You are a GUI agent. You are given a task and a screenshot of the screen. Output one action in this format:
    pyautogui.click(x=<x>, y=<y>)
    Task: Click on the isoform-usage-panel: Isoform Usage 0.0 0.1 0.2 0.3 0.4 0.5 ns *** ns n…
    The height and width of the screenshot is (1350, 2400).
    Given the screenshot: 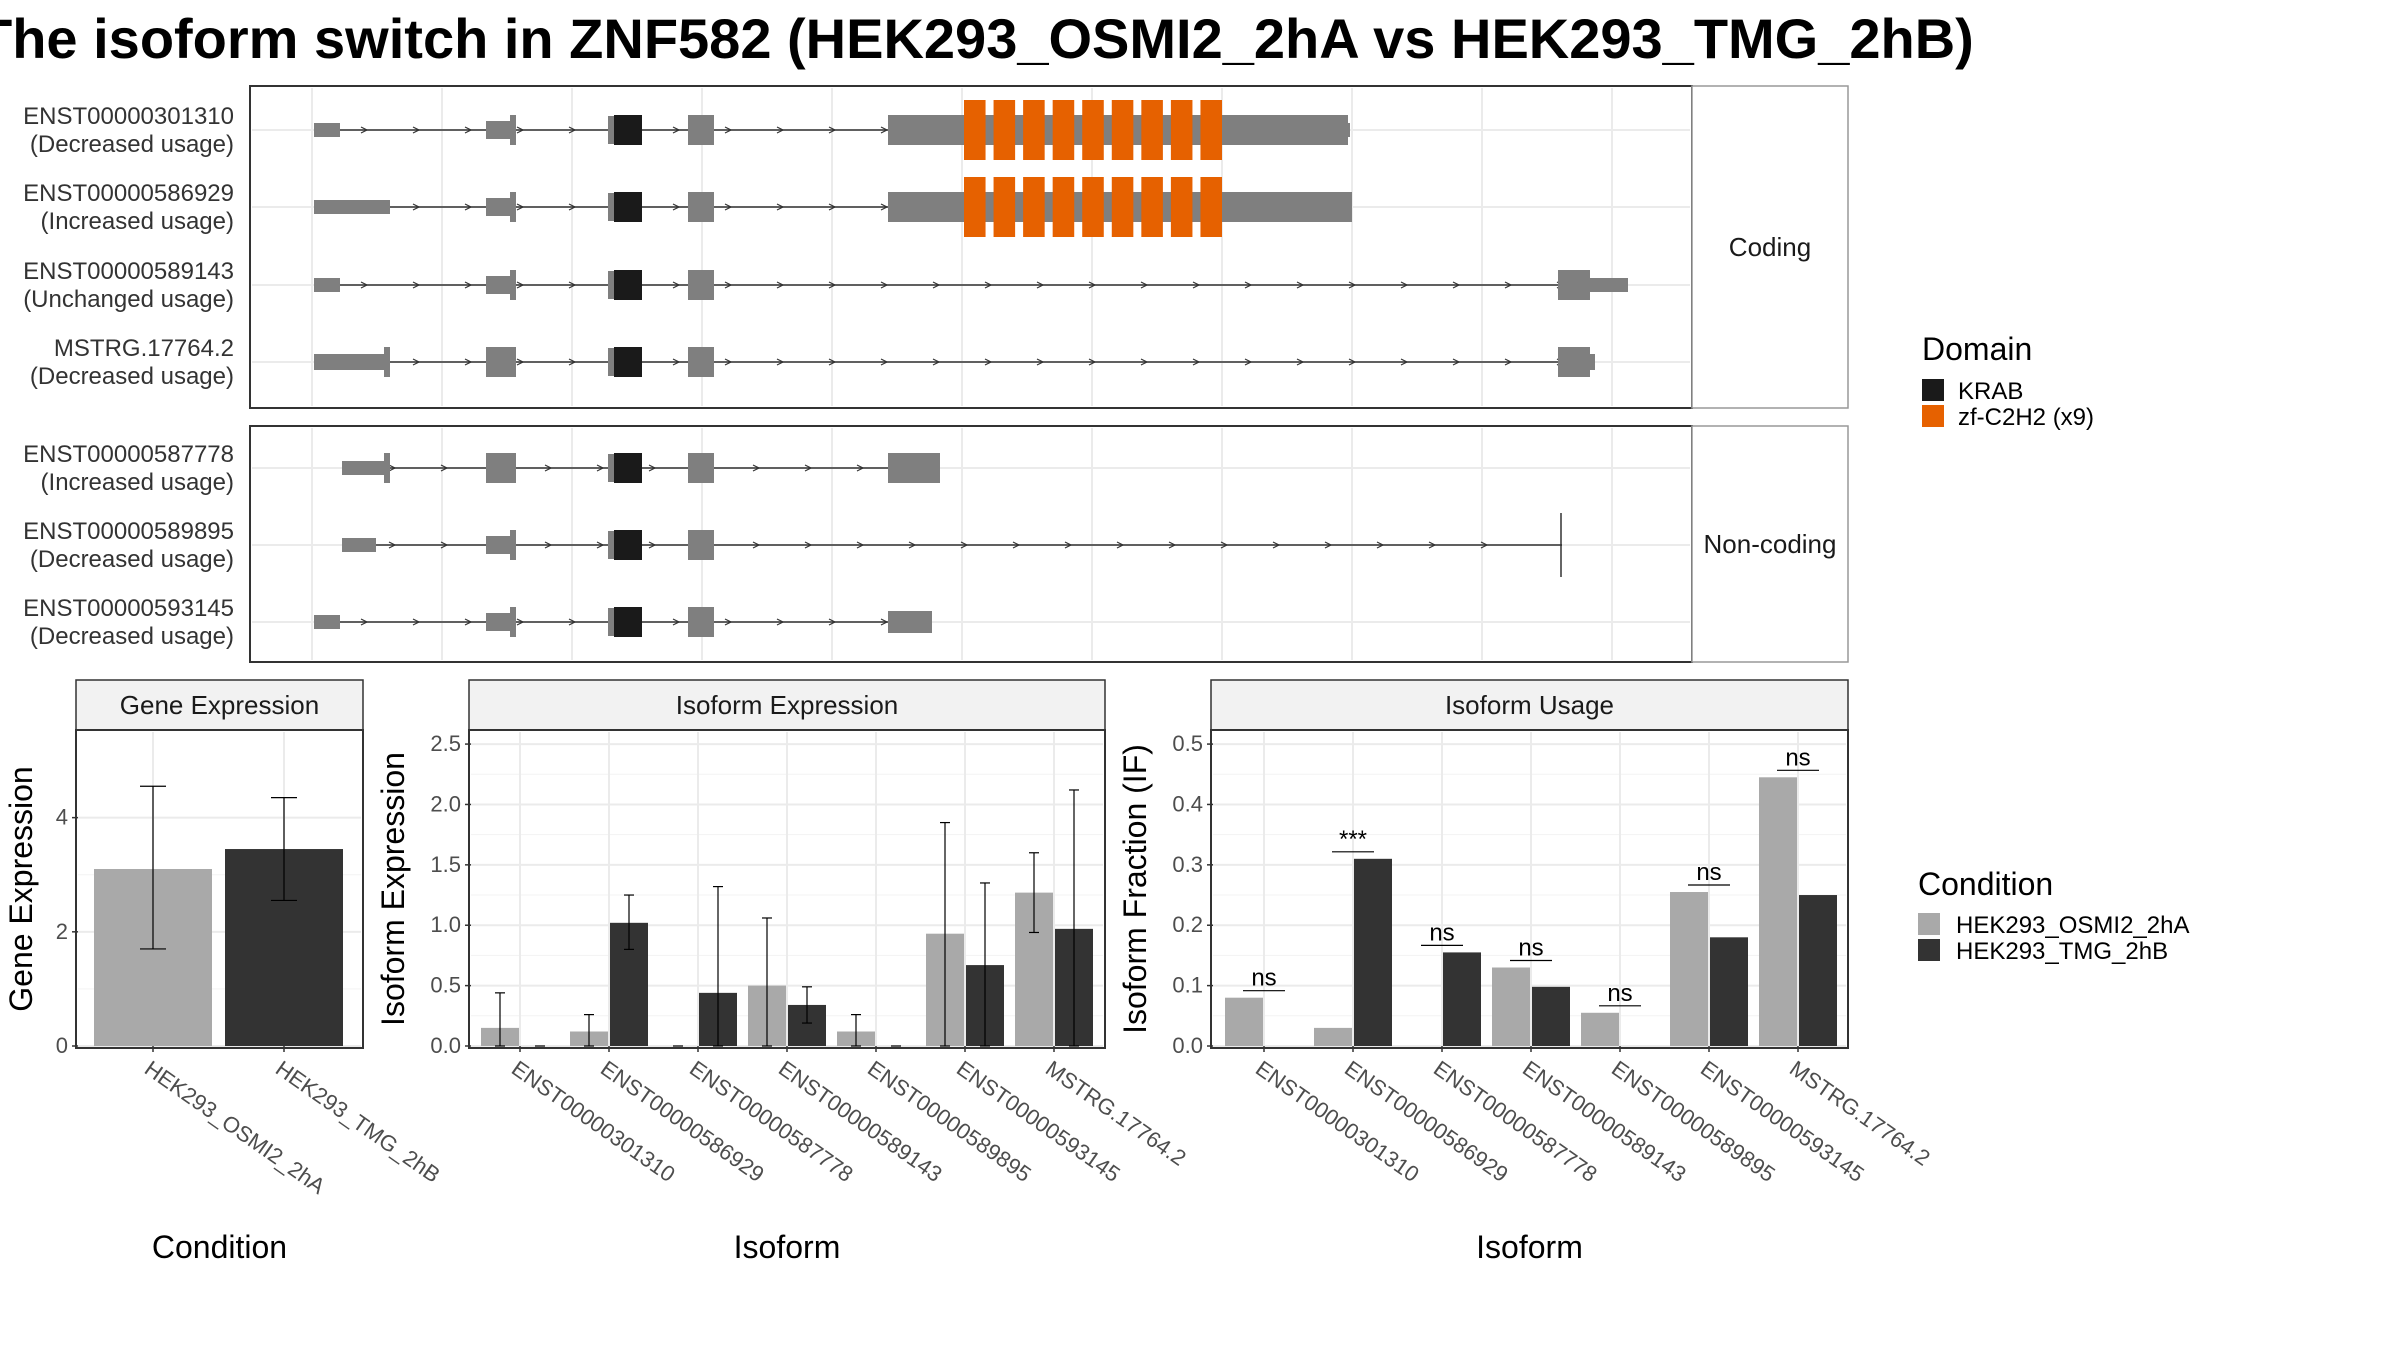 What is the action you would take?
    pyautogui.click(x=1526, y=972)
    